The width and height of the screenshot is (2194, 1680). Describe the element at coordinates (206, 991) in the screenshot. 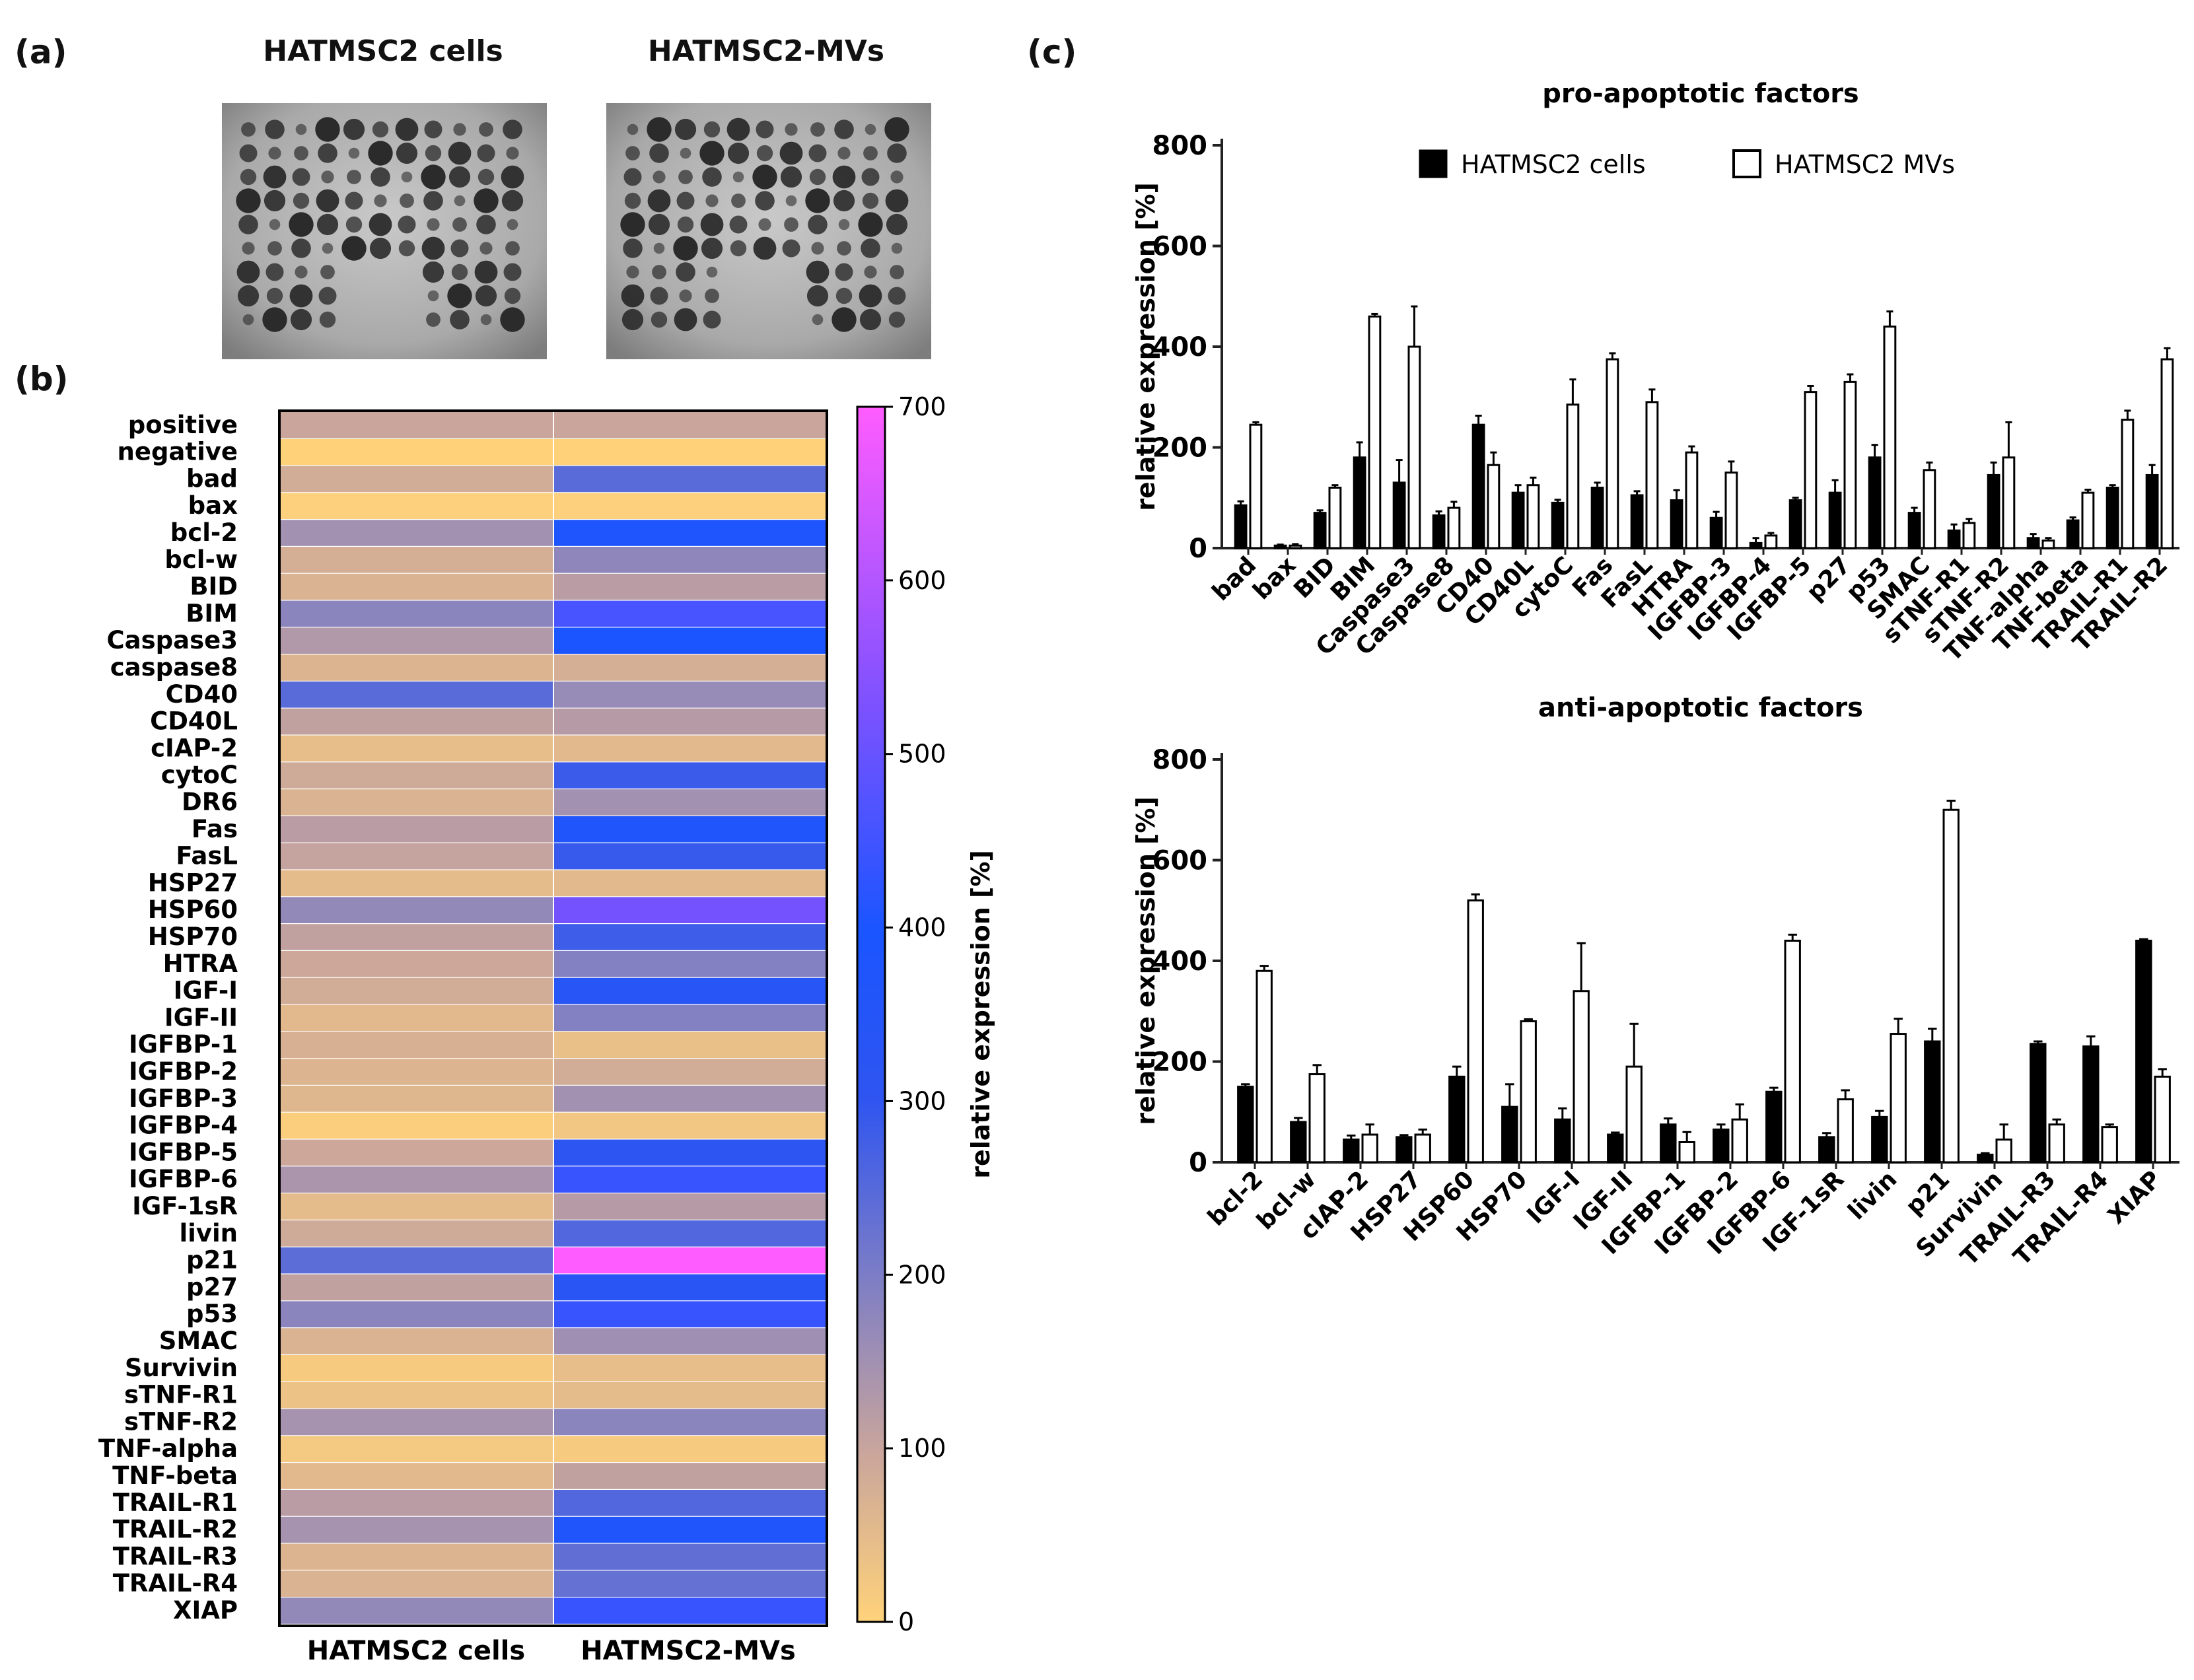

I see `heatmap-row-label: IGF-I` at that location.